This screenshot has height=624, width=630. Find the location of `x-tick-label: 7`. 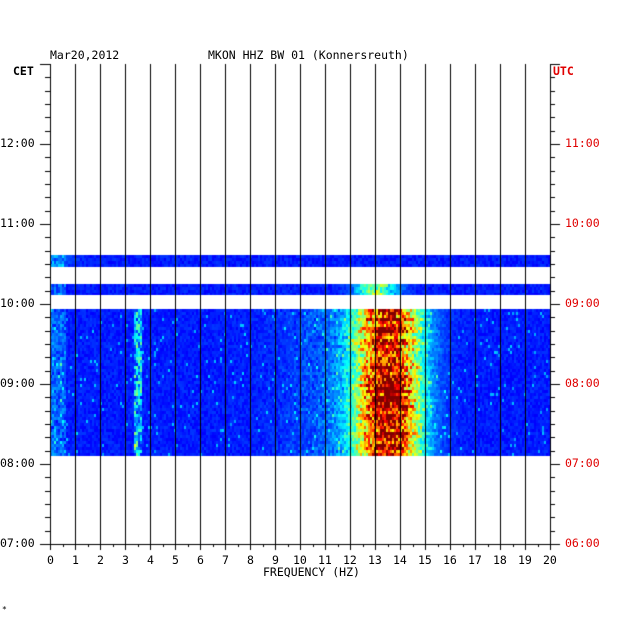

x-tick-label: 7 is located at coordinates (225, 560).